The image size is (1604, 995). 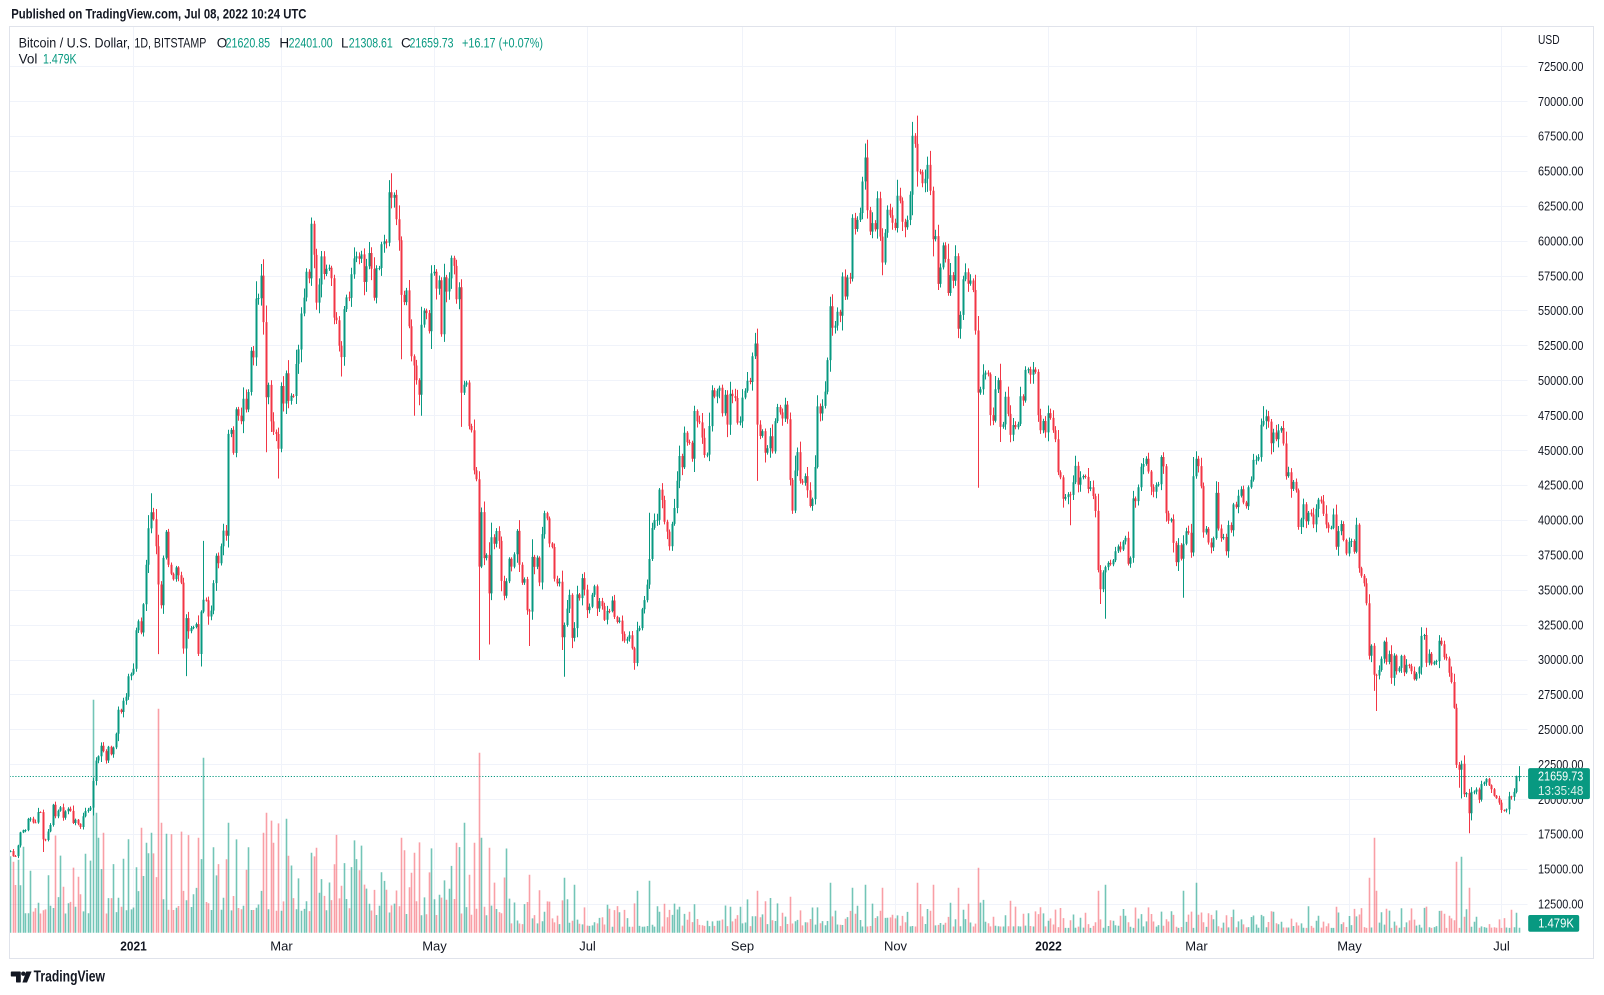 I want to click on svg-text: 13:35:48, so click(x=1560, y=791).